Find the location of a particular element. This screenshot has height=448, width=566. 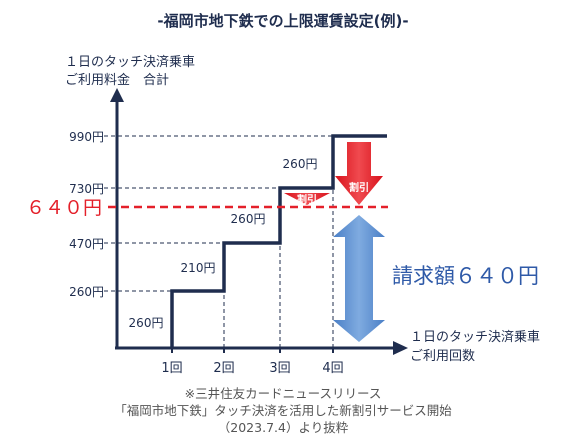

step-fare-label: 210円 is located at coordinates (198, 268).